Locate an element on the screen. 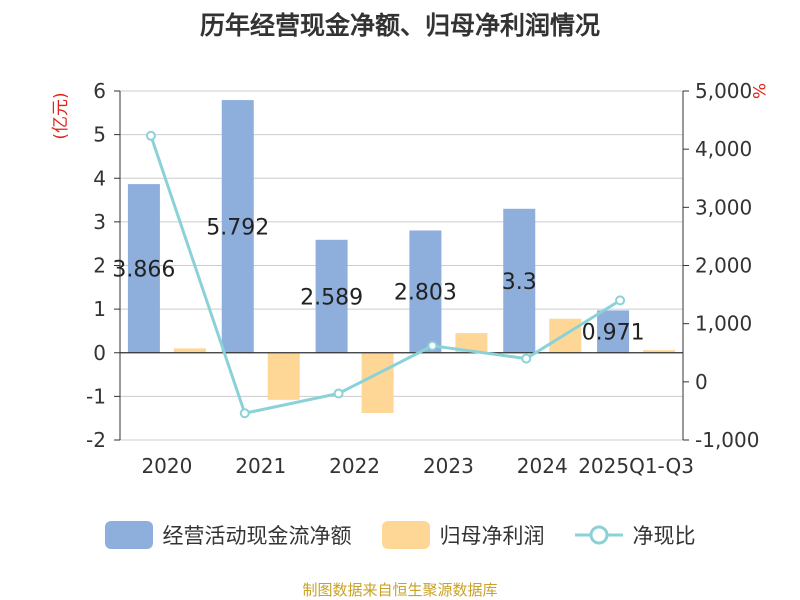 The height and width of the screenshot is (600, 800). x-tick-label: 2023 is located at coordinates (448, 466).